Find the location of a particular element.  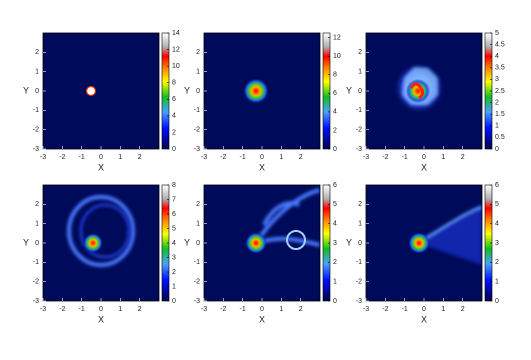

colorbar-tick-label: 1.5 is located at coordinates (500, 114).